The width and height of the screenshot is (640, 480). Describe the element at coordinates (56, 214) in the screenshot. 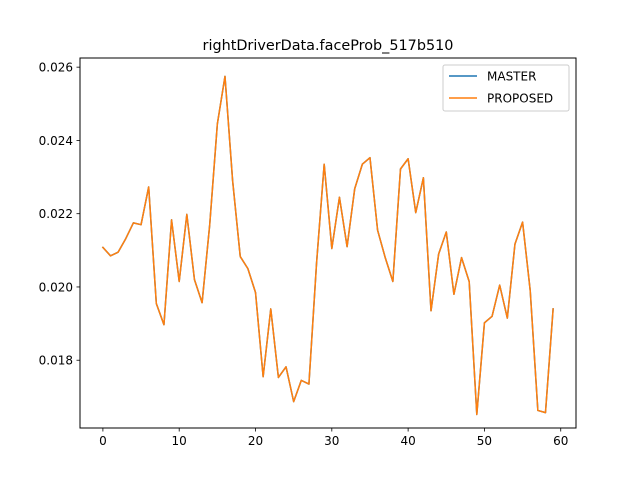

I see `y-tick-label: 0.022` at that location.